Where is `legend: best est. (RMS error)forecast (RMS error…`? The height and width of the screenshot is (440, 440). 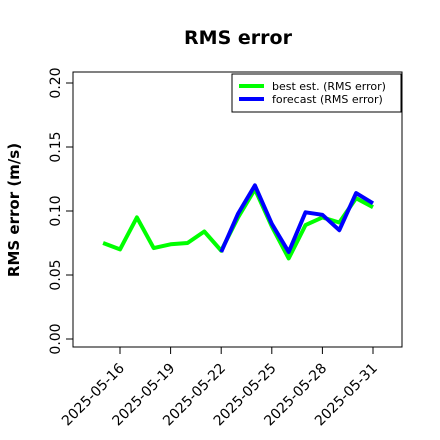 legend: best est. (RMS error)forecast (RMS error… is located at coordinates (316, 93).